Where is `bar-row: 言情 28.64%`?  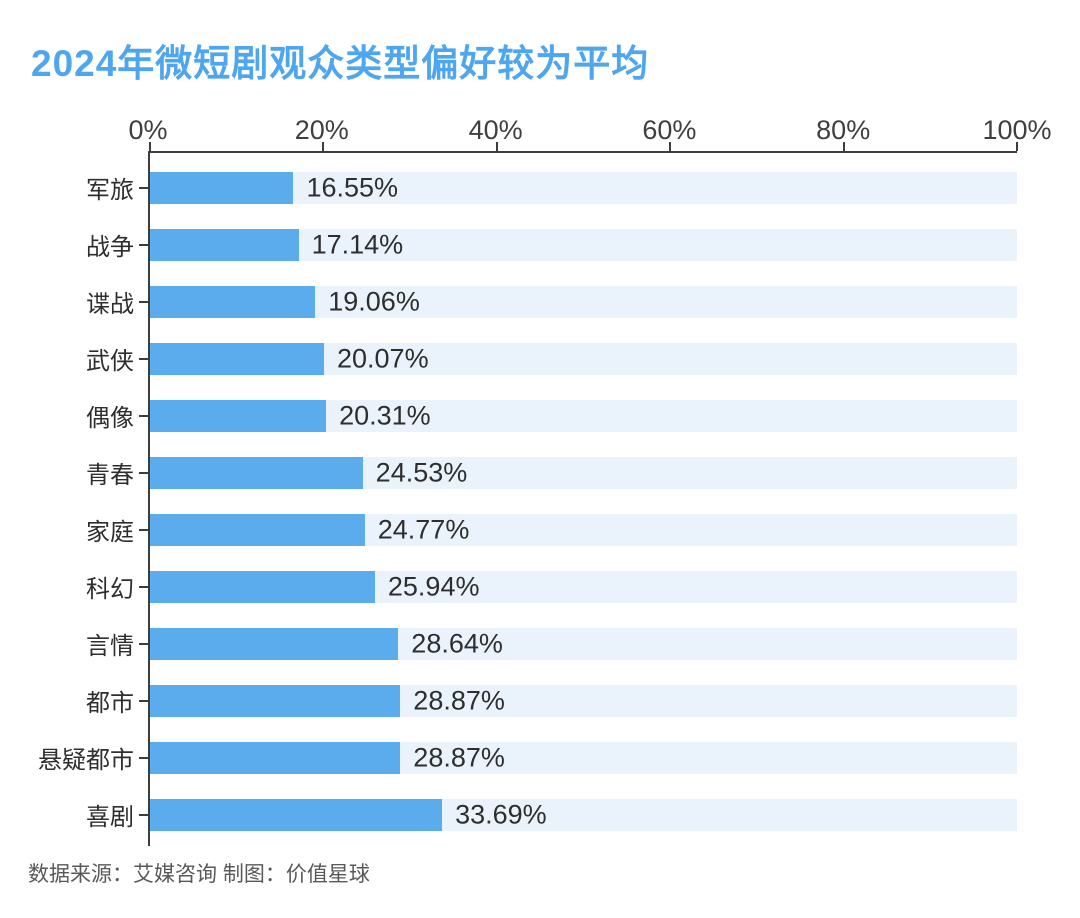 bar-row: 言情 28.64% is located at coordinates (551, 643).